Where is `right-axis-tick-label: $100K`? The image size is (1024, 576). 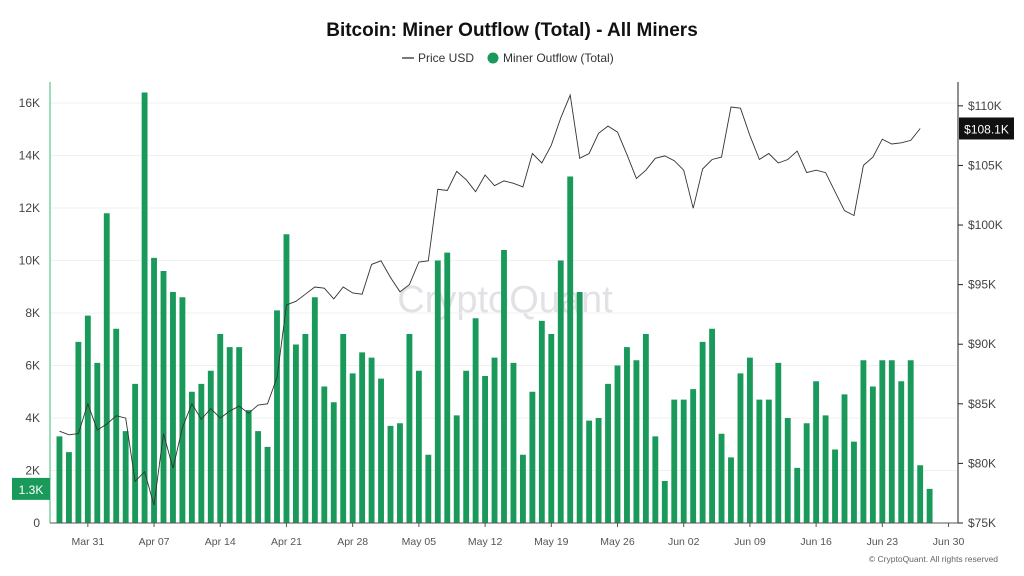
right-axis-tick-label: $100K is located at coordinates (985, 225).